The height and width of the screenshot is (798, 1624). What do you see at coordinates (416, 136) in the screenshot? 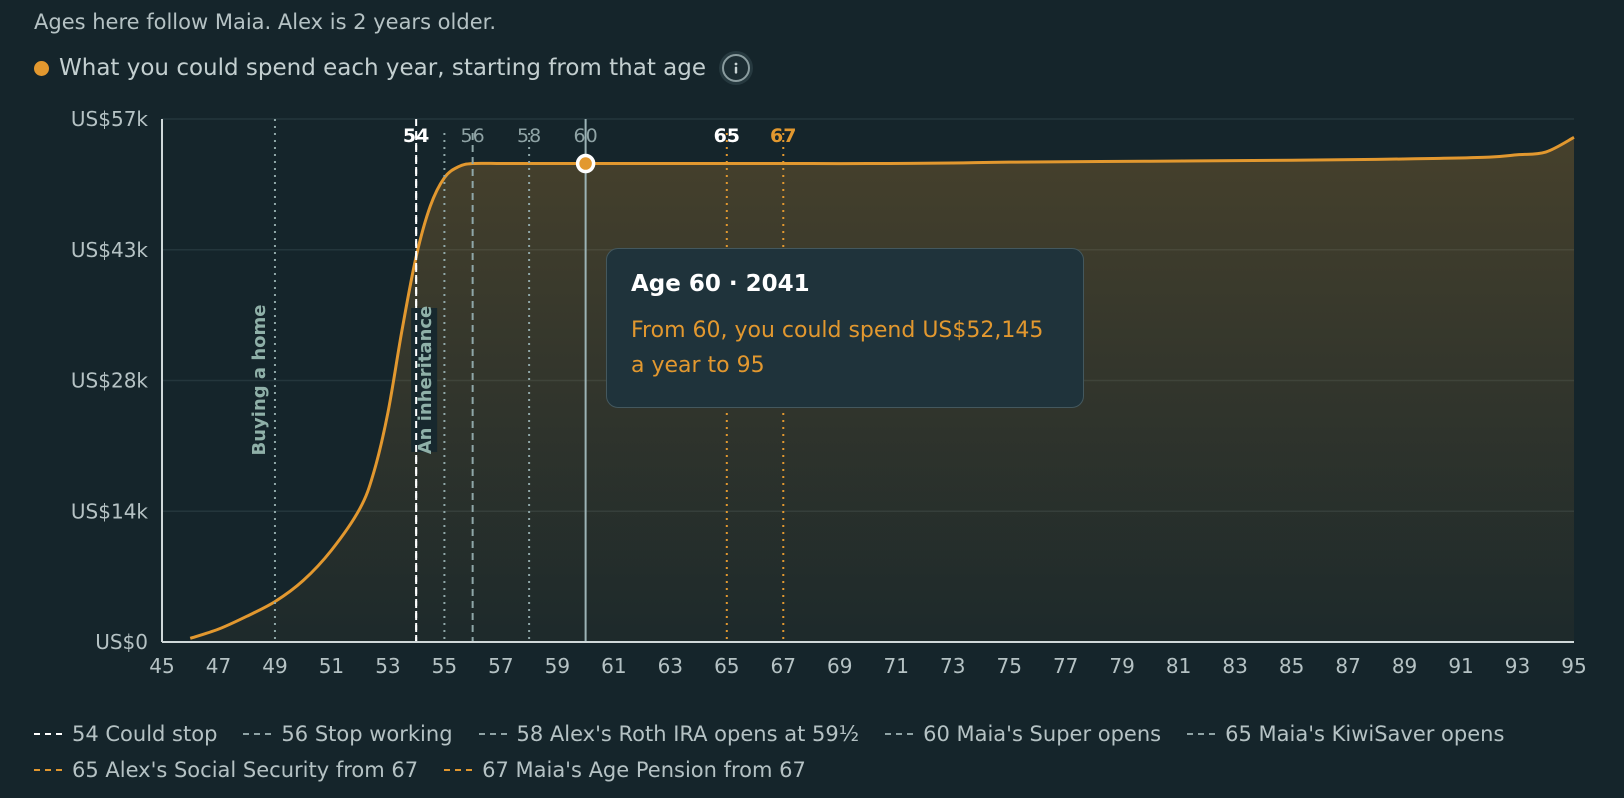
I see `milestone-label: 54` at bounding box center [416, 136].